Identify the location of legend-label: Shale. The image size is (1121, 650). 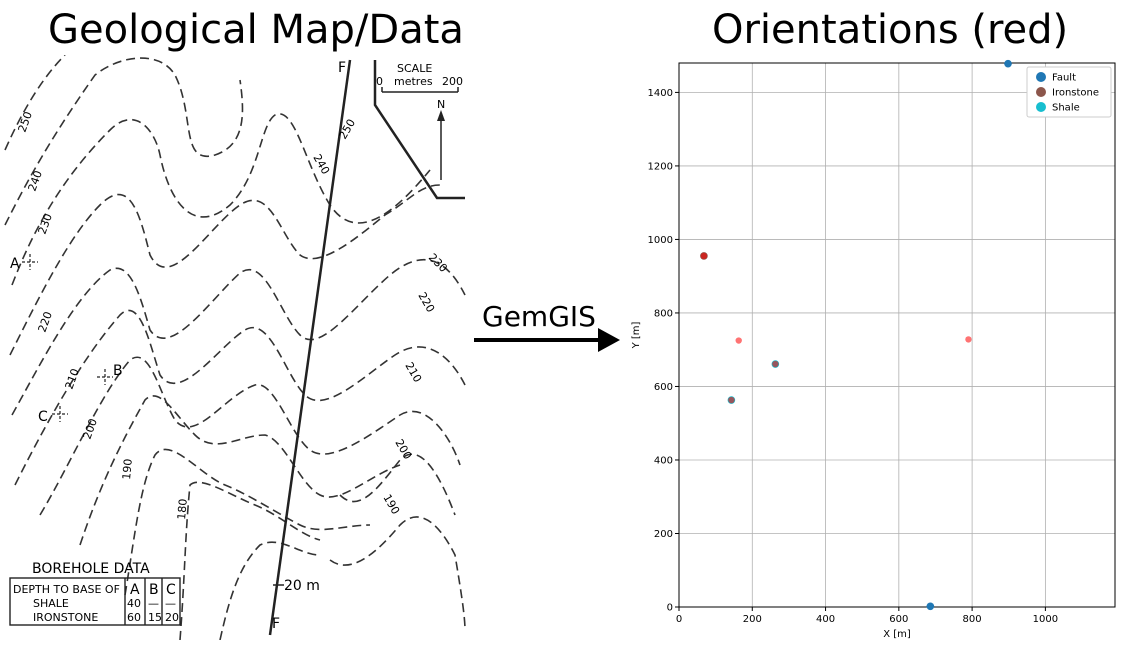
(1066, 108).